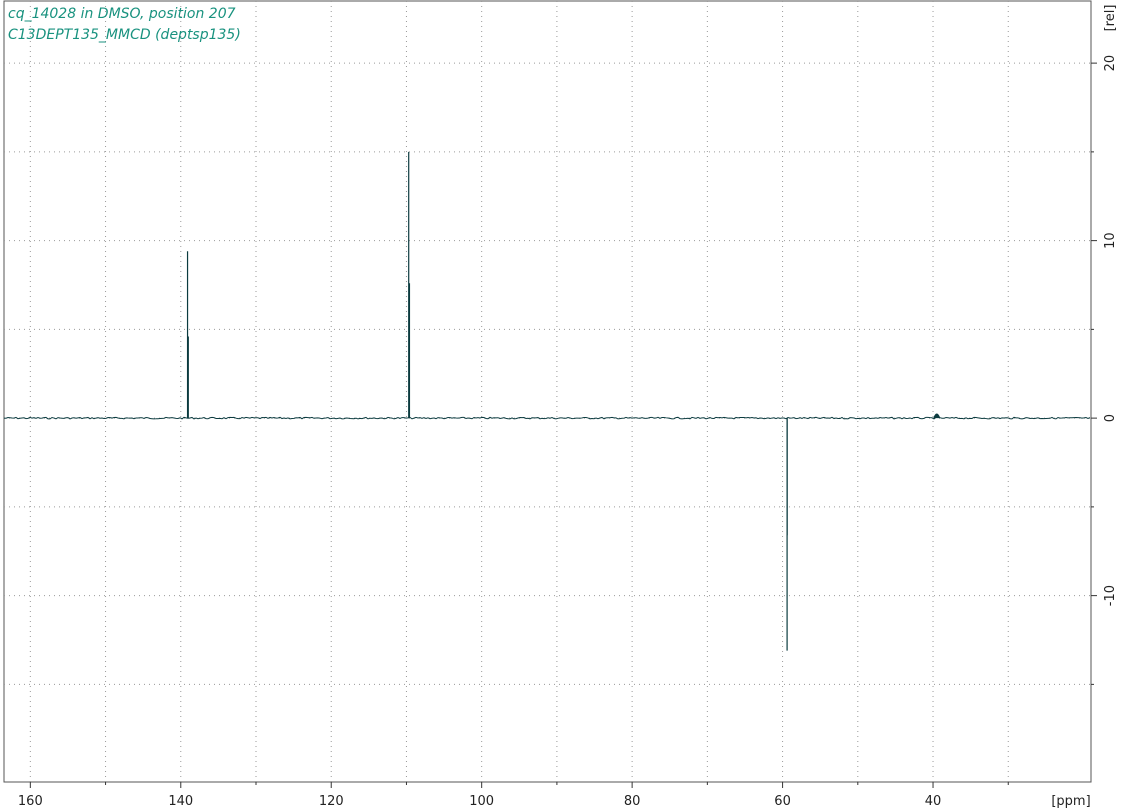  What do you see at coordinates (1110, 595) in the screenshot?
I see `y-tick-label: -10` at bounding box center [1110, 595].